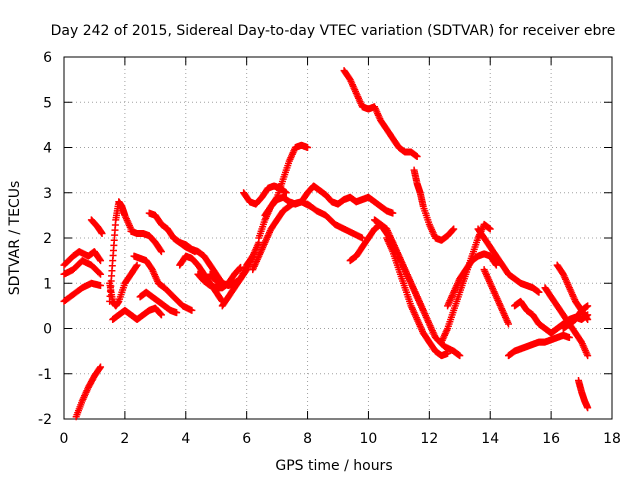 Image resolution: width=640 pixels, height=480 pixels. I want to click on x-tick-label: 16, so click(551, 439).